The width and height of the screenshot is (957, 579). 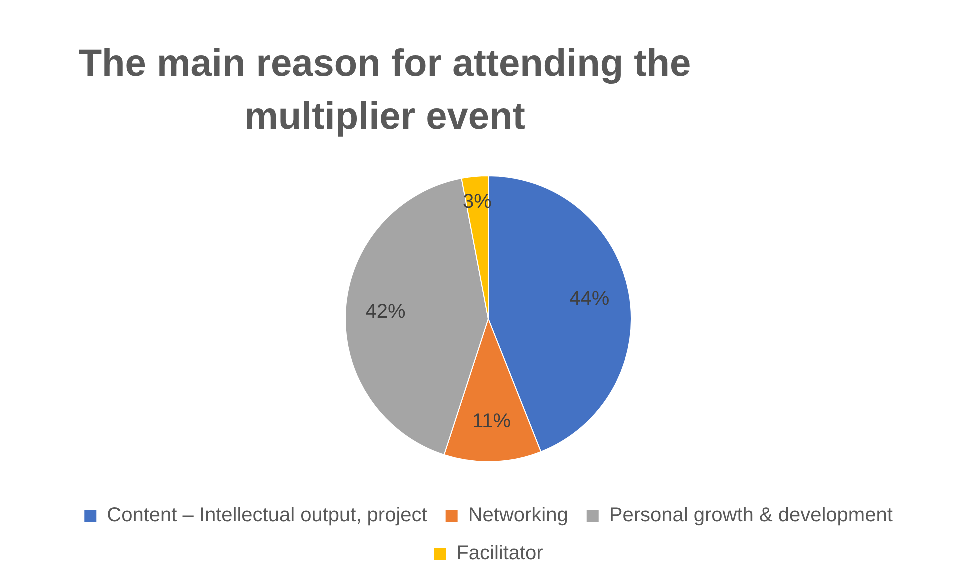 I want to click on legend-label: Facilitator, so click(x=500, y=553).